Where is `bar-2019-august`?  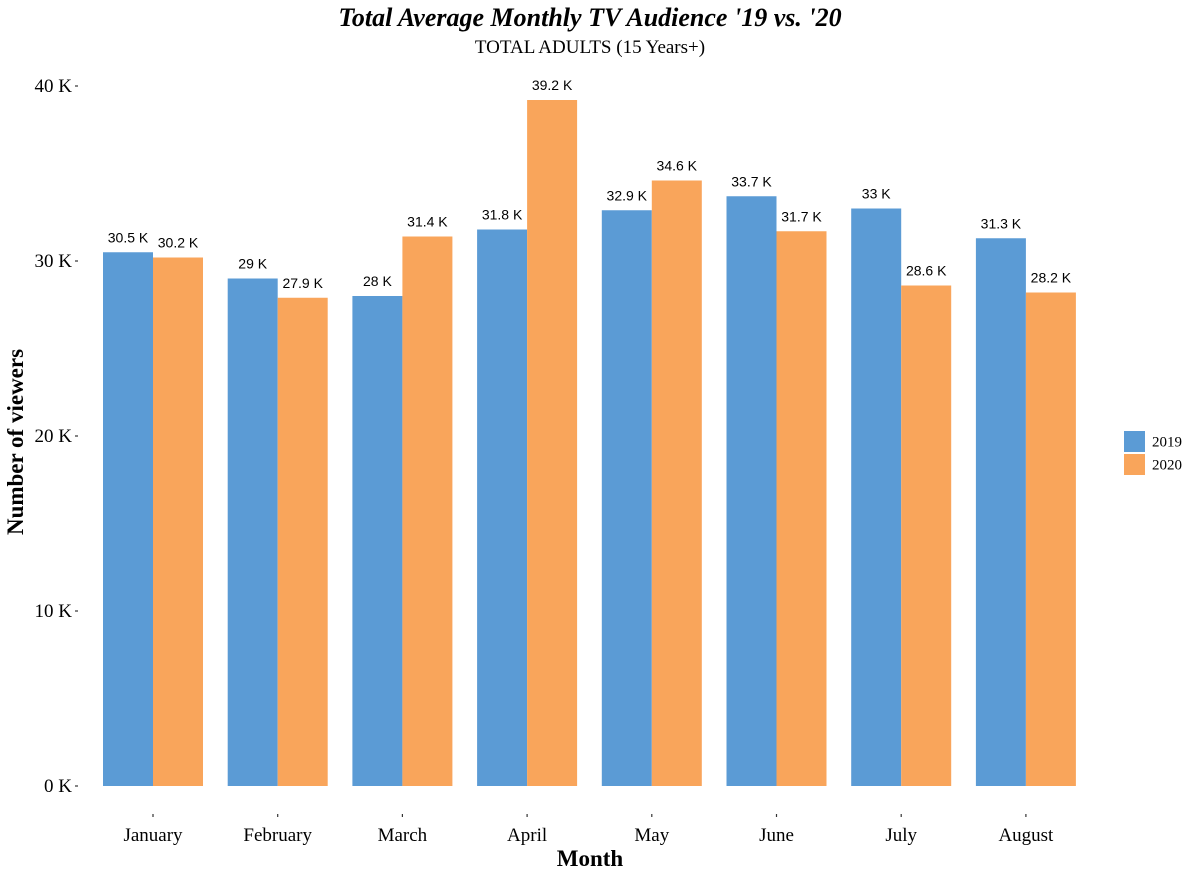
bar-2019-august is located at coordinates (1000, 512).